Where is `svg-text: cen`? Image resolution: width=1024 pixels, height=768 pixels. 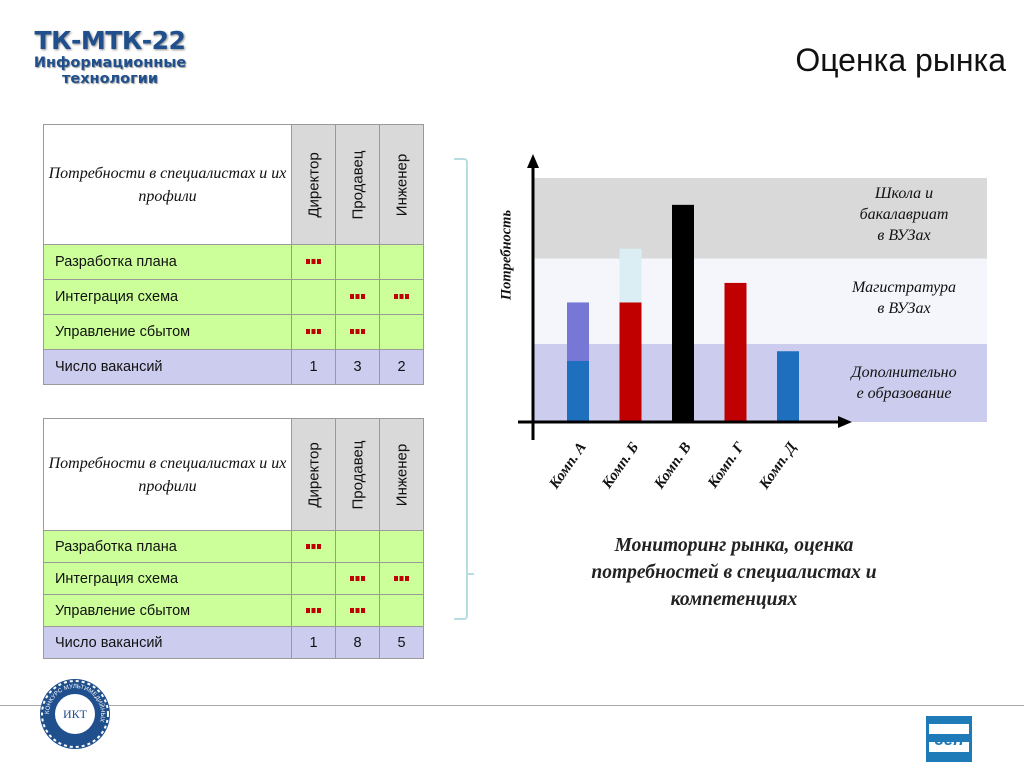
svg-text: cen is located at coordinates (948, 739).